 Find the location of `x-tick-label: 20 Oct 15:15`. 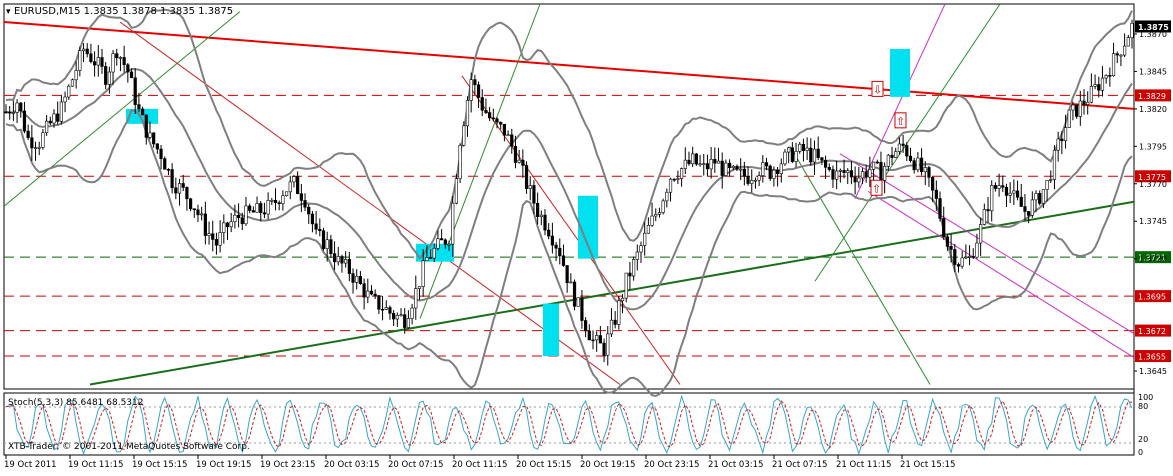

x-tick-label: 20 Oct 15:15 is located at coordinates (543, 465).